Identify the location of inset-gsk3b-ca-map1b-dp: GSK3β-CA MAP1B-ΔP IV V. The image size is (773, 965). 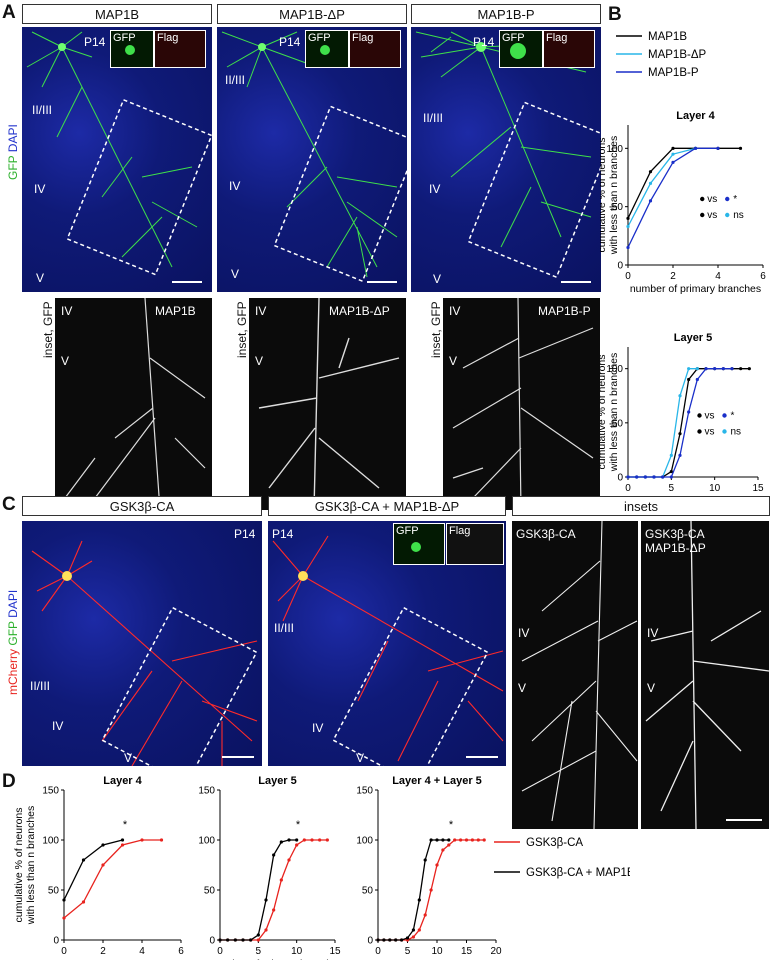
(705, 675).